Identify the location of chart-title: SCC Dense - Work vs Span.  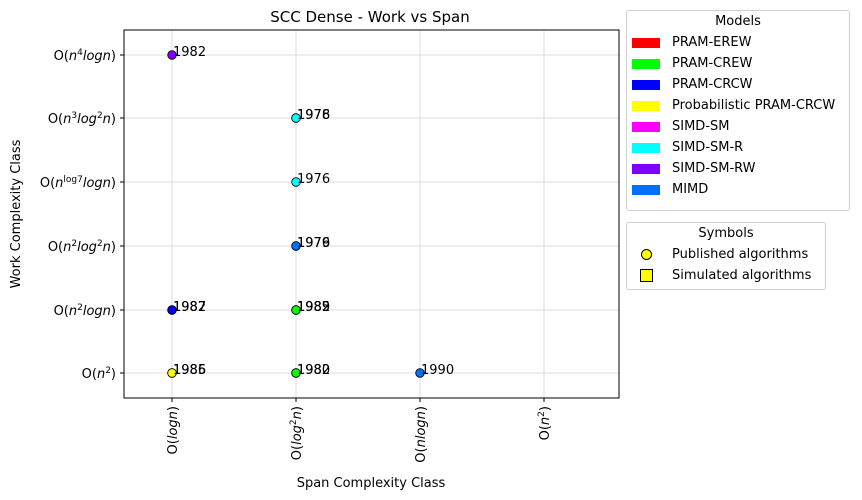
(369, 17).